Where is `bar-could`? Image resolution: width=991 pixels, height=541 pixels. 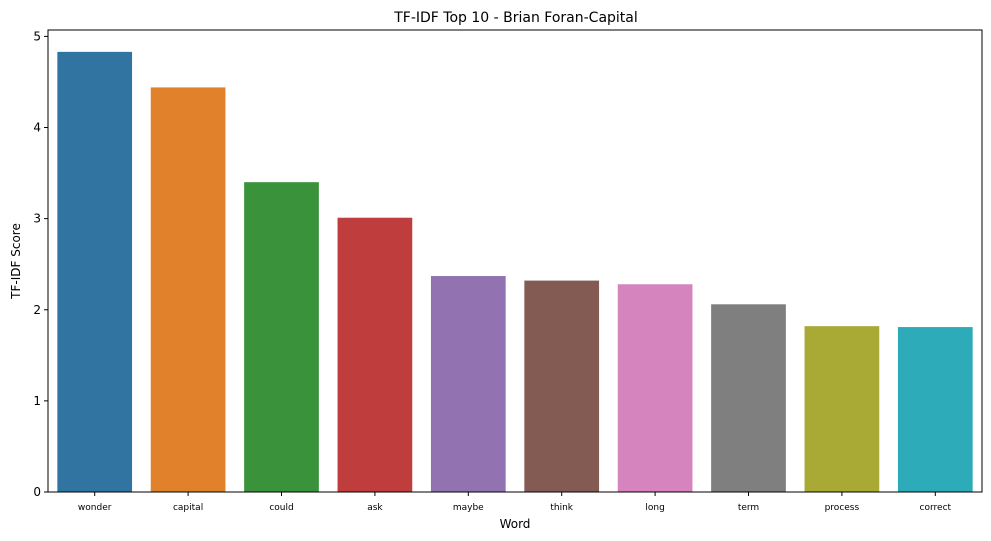 bar-could is located at coordinates (281, 337).